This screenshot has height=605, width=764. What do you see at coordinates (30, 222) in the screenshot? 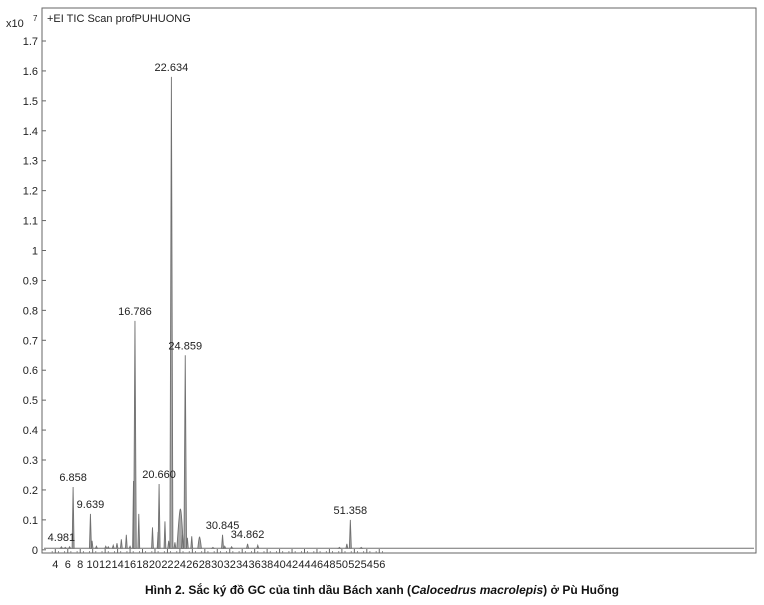
I see `y-tick-label: 1.1` at bounding box center [30, 222].